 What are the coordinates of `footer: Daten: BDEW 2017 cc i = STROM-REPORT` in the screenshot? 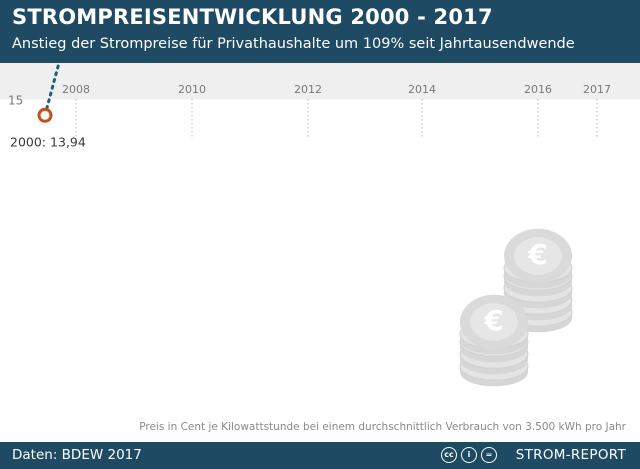 It's located at (320, 455).